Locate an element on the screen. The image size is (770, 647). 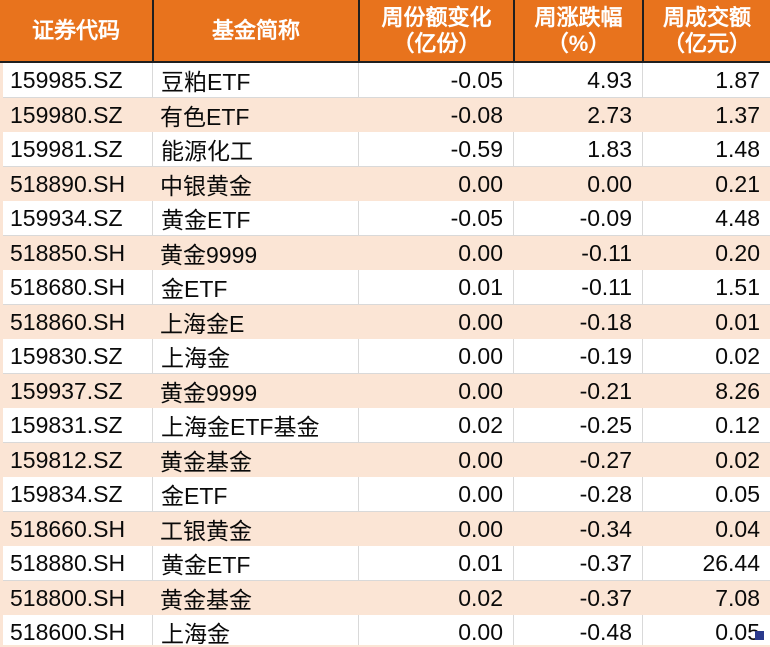
cell-turnover: 4.48 is located at coordinates (706, 218).